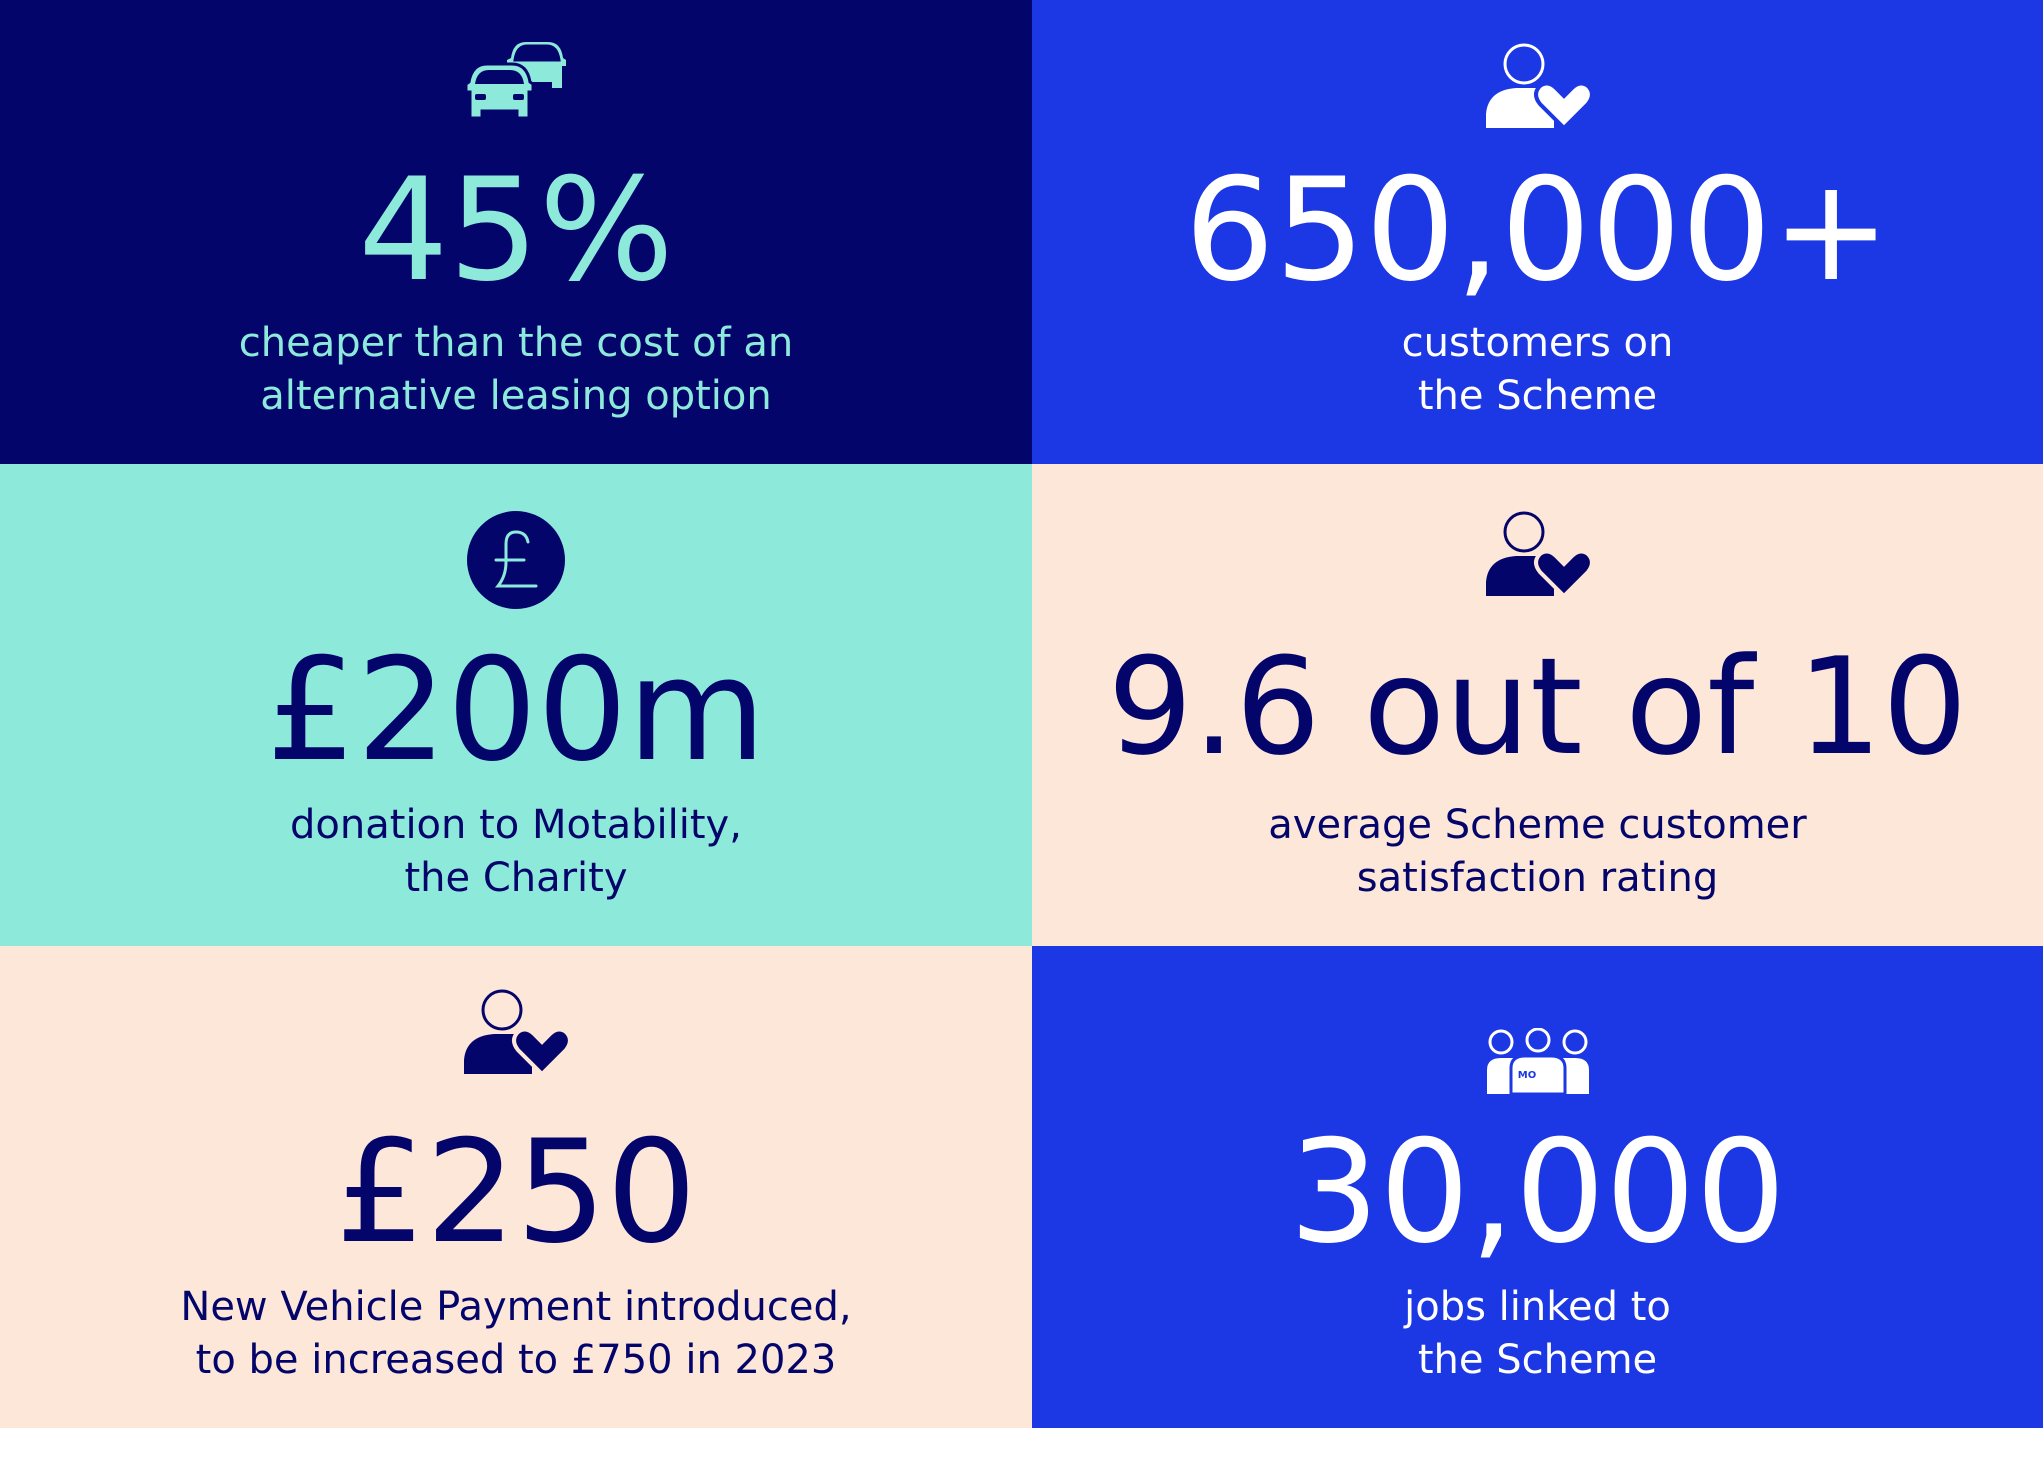 The width and height of the screenshot is (2043, 1473). I want to click on caption-line: customers on, so click(1537, 343).